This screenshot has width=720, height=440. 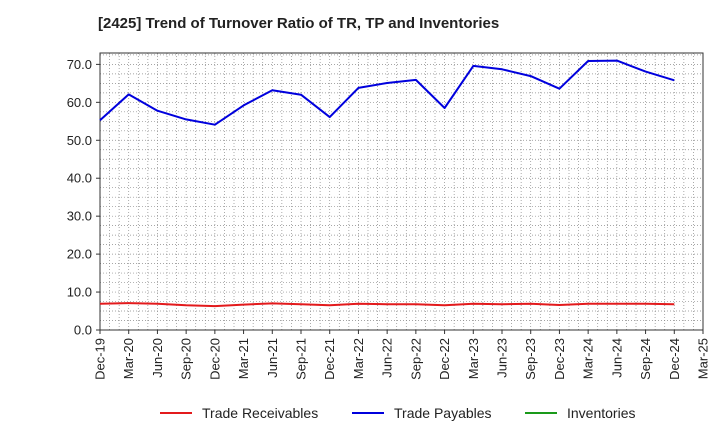 I want to click on x-tick-label: Jun-20, so click(x=157, y=358).